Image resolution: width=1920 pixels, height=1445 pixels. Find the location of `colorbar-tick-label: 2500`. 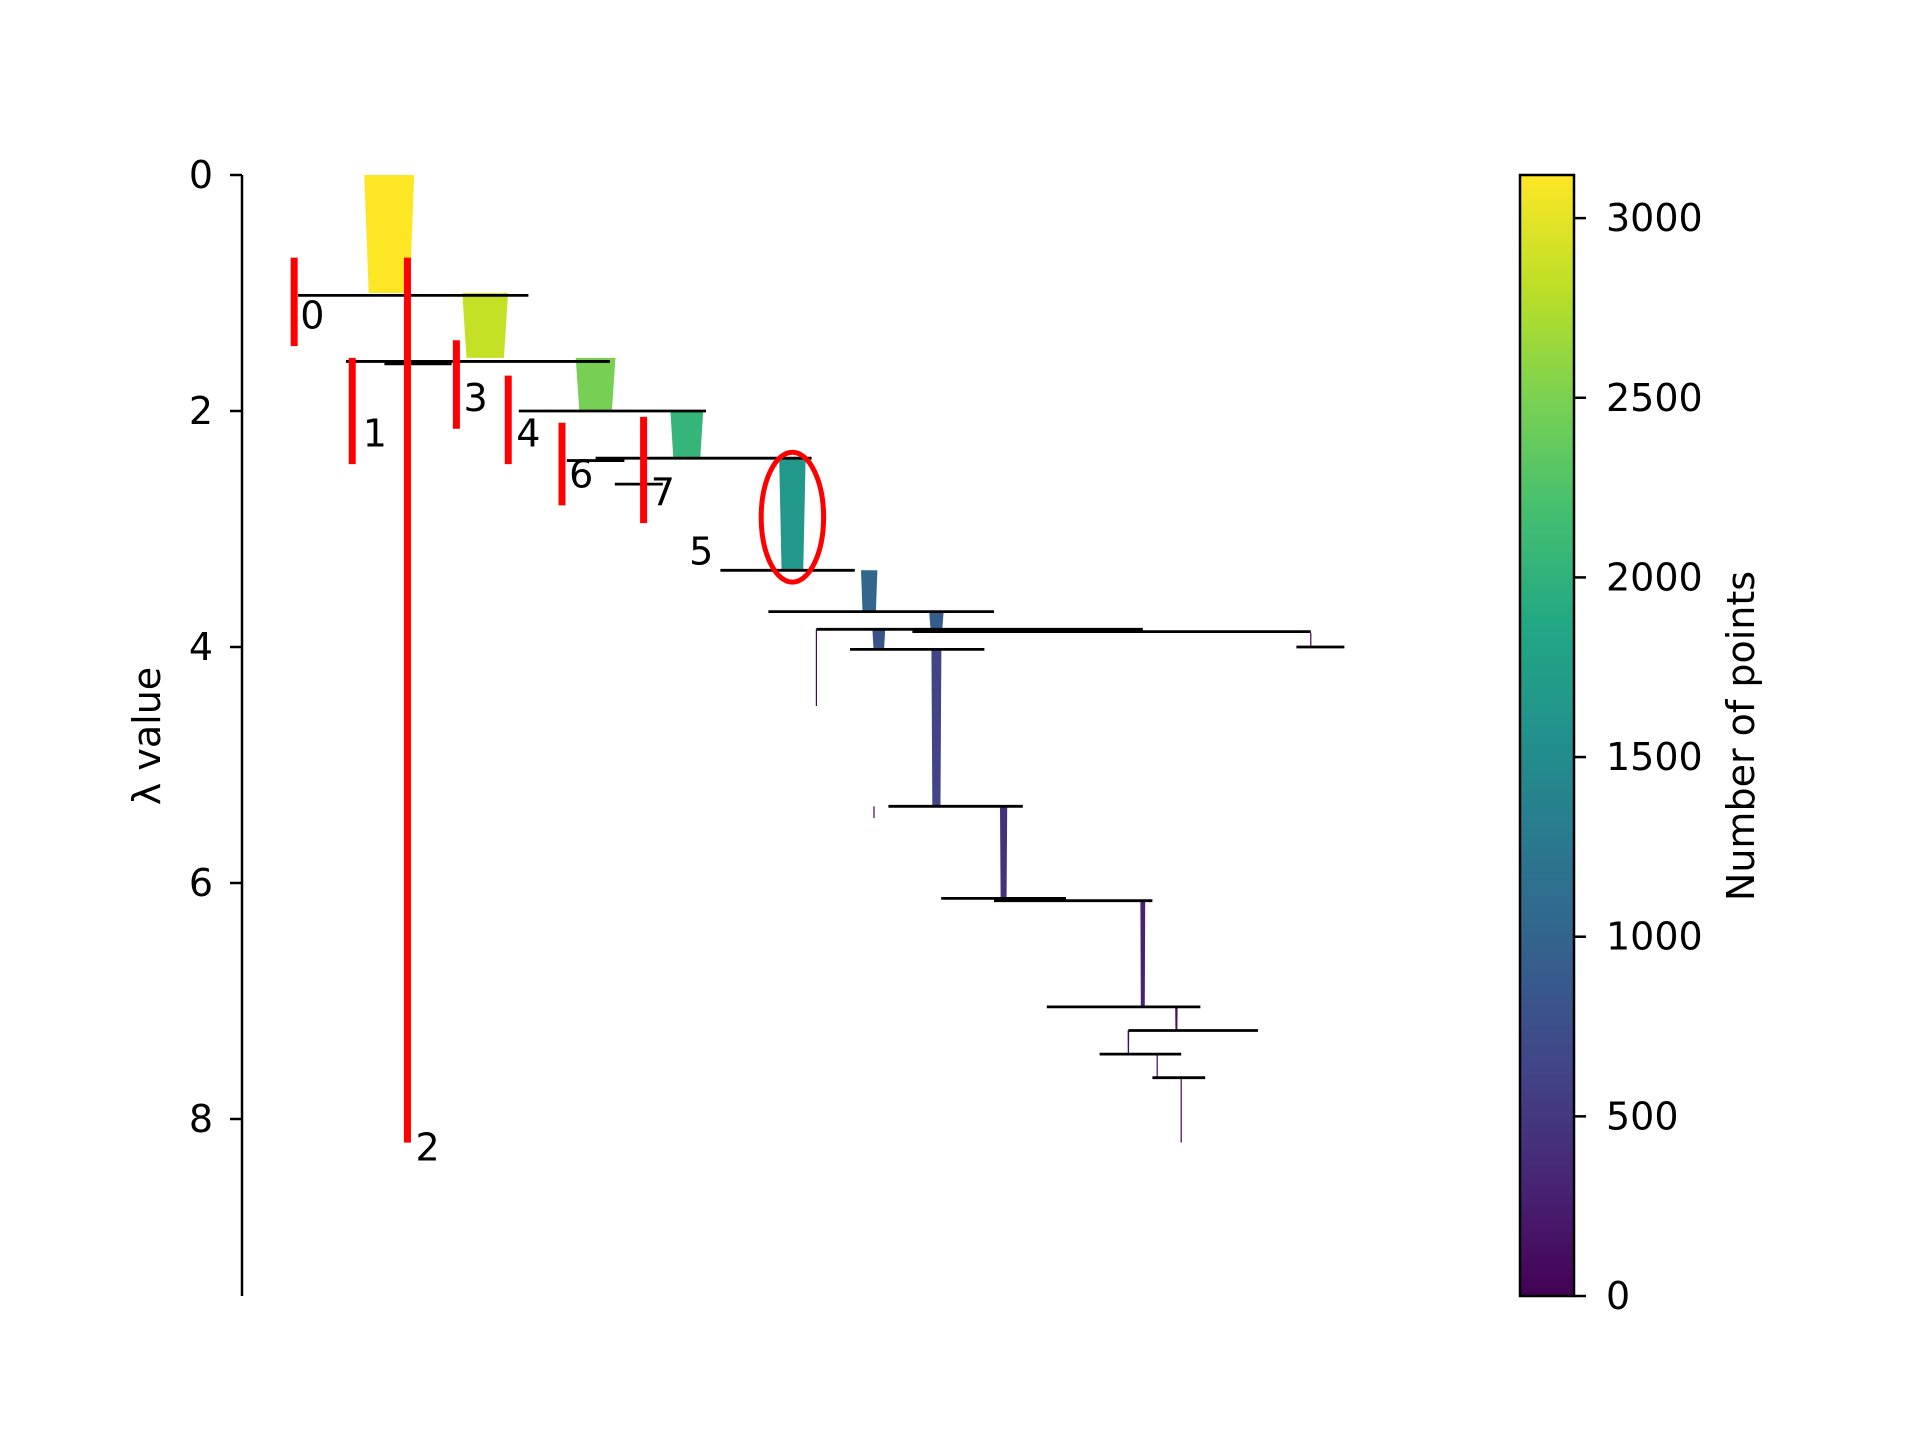

colorbar-tick-label: 2500 is located at coordinates (1654, 398).